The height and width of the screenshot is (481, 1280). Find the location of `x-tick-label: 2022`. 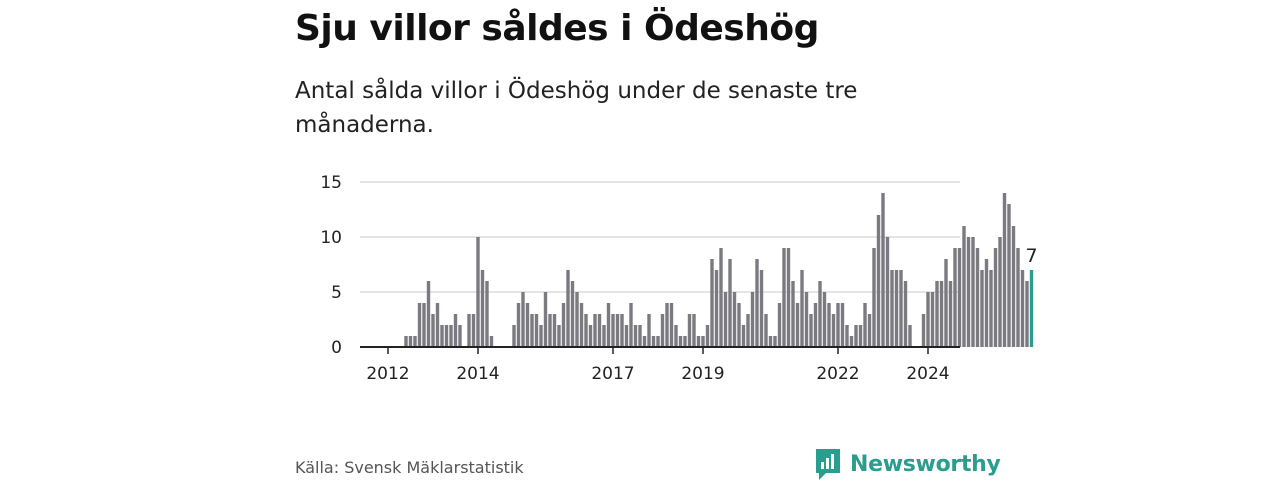

x-tick-label: 2022 is located at coordinates (837, 374).